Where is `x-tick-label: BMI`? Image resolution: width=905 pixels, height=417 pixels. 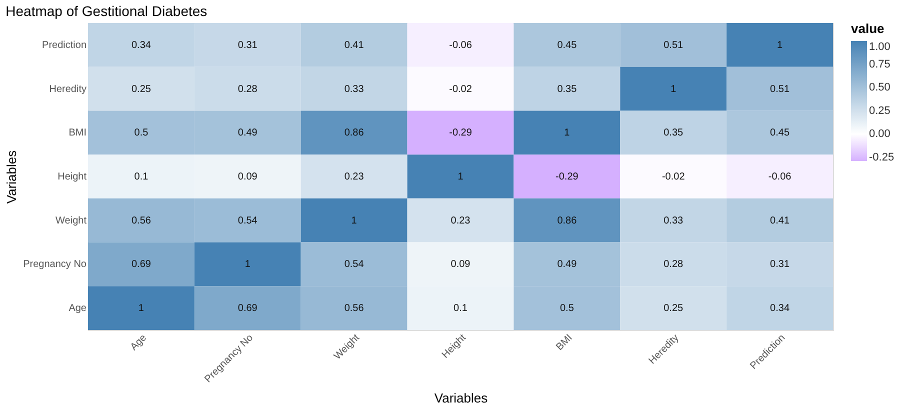 x-tick-label: BMI is located at coordinates (564, 342).